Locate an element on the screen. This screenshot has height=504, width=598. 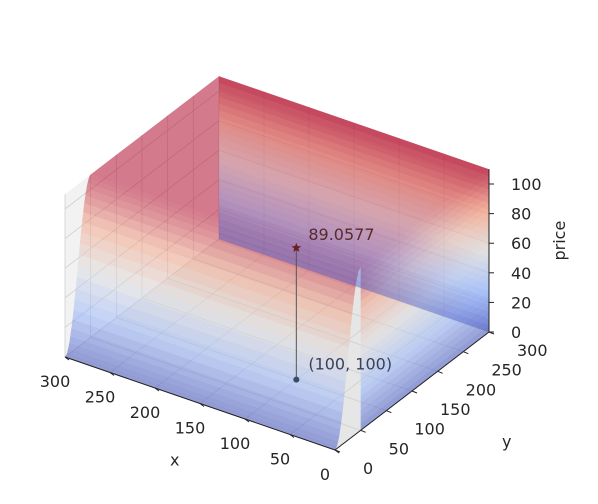
y-tick-label: 200 is located at coordinates (481, 389).